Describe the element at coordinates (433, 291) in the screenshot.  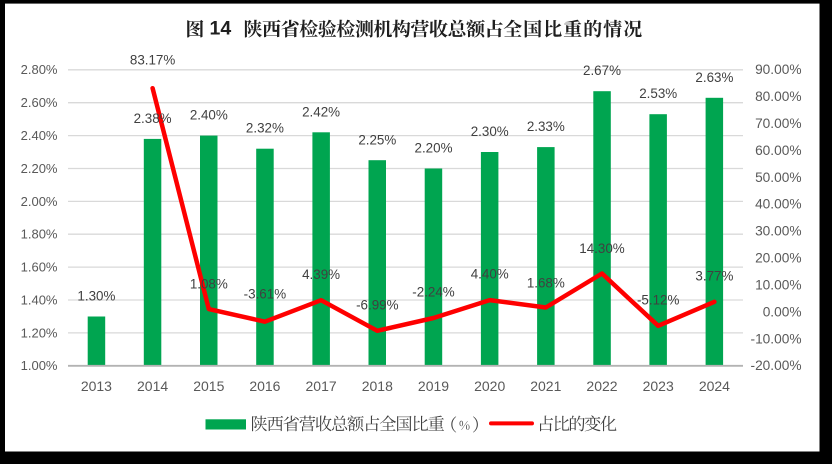
I see `svg-text: -2.24%` at that location.